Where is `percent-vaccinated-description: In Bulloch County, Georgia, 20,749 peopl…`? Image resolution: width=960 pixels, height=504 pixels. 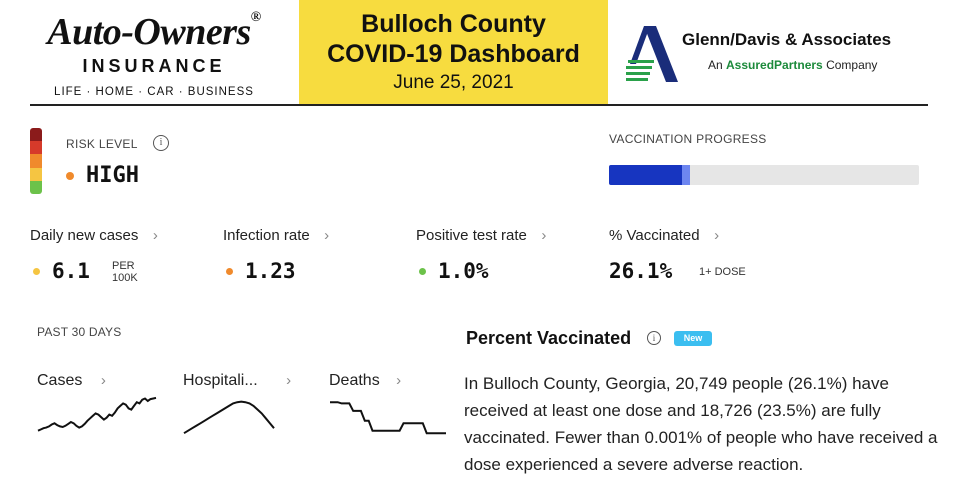 percent-vaccinated-description: In Bulloch County, Georgia, 20,749 peopl… is located at coordinates (701, 424).